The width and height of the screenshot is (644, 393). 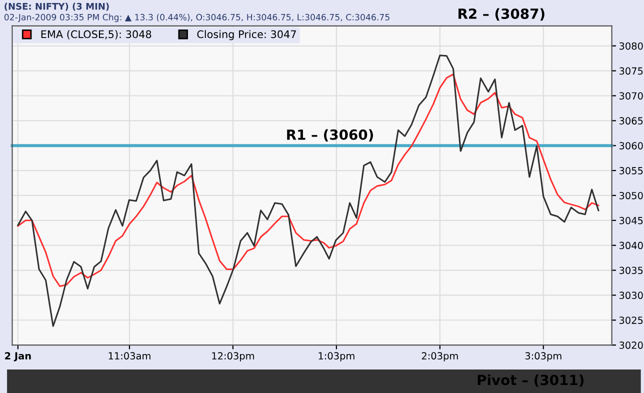 I want to click on ref-line-label: R1 – (3060), so click(x=330, y=135).